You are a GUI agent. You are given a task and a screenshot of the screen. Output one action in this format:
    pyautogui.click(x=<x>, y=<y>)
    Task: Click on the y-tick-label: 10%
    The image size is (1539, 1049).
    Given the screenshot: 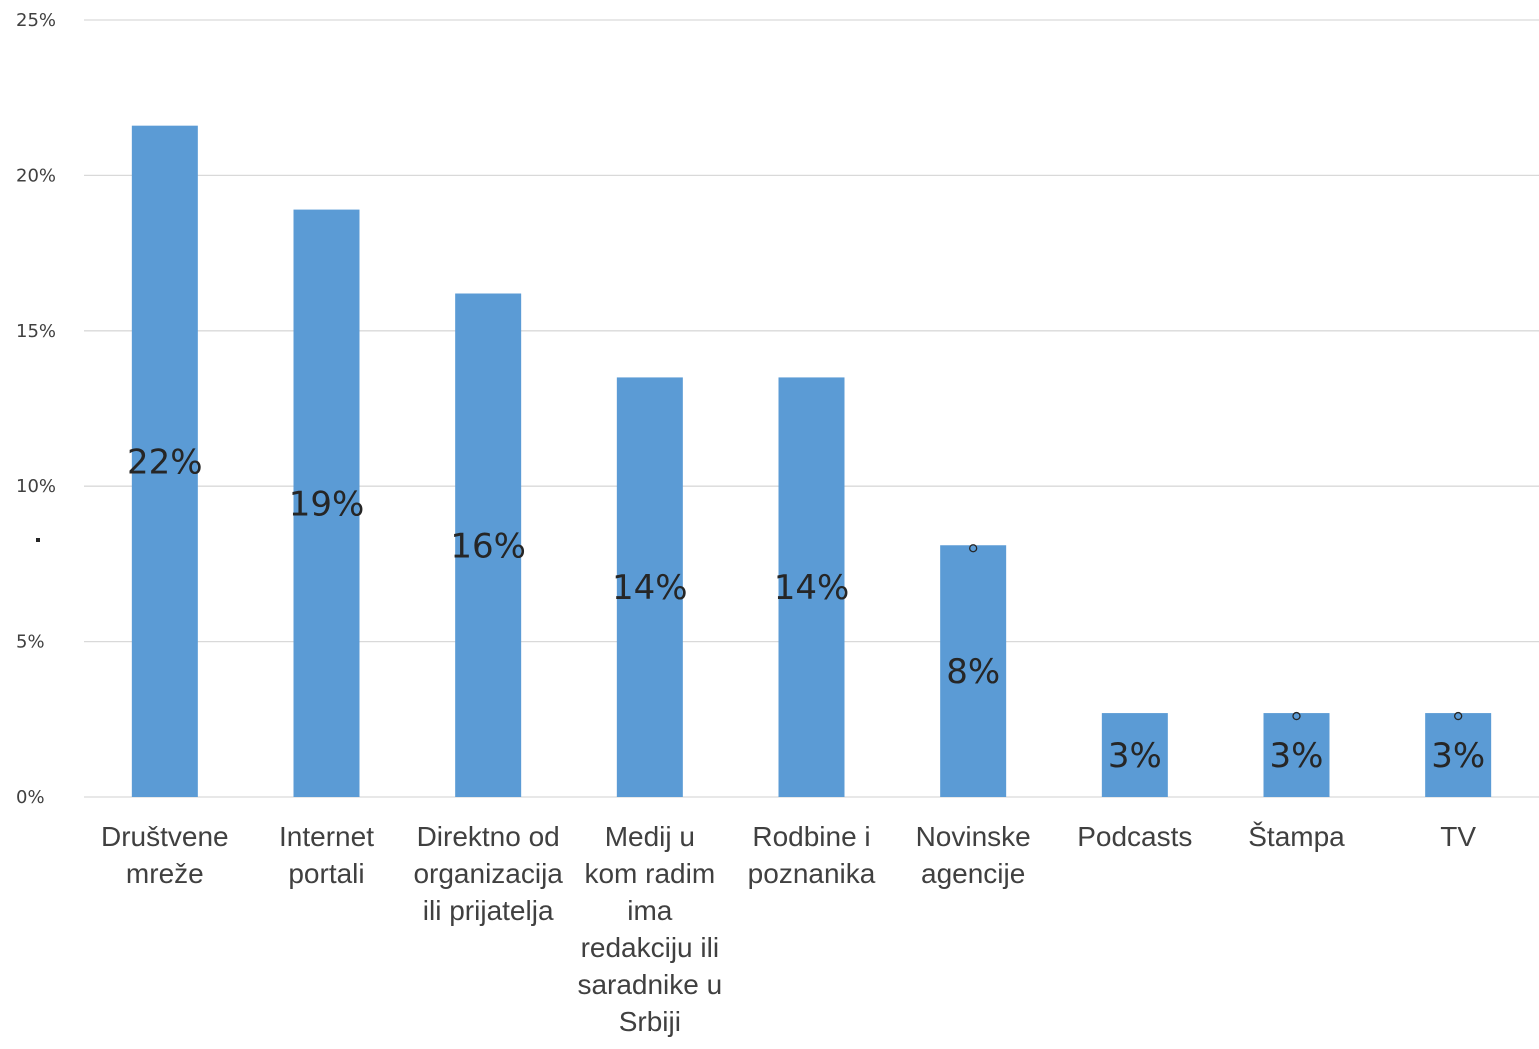 What is the action you would take?
    pyautogui.click(x=36, y=486)
    